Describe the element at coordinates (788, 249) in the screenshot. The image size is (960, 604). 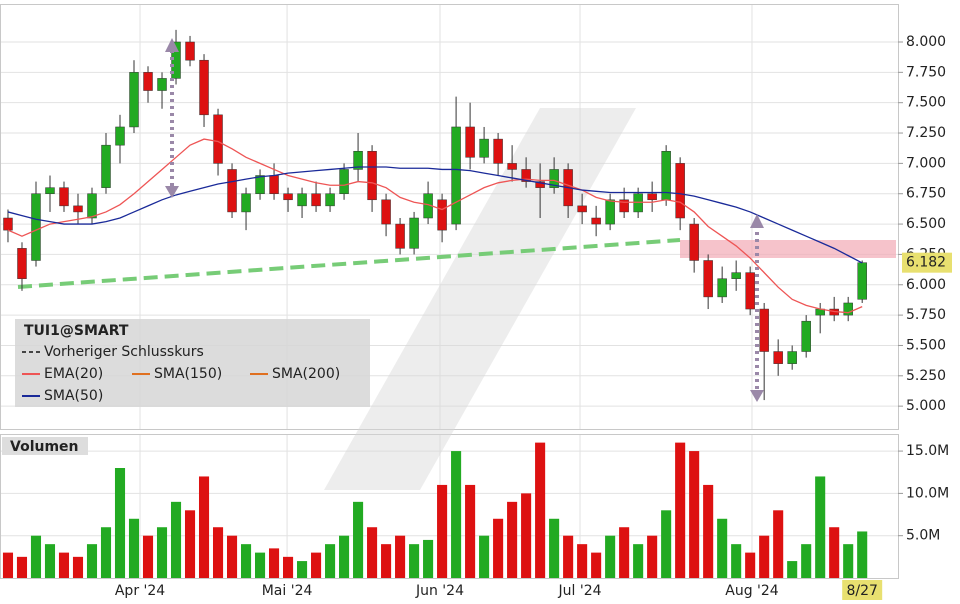
I see `resistance-zone` at that location.